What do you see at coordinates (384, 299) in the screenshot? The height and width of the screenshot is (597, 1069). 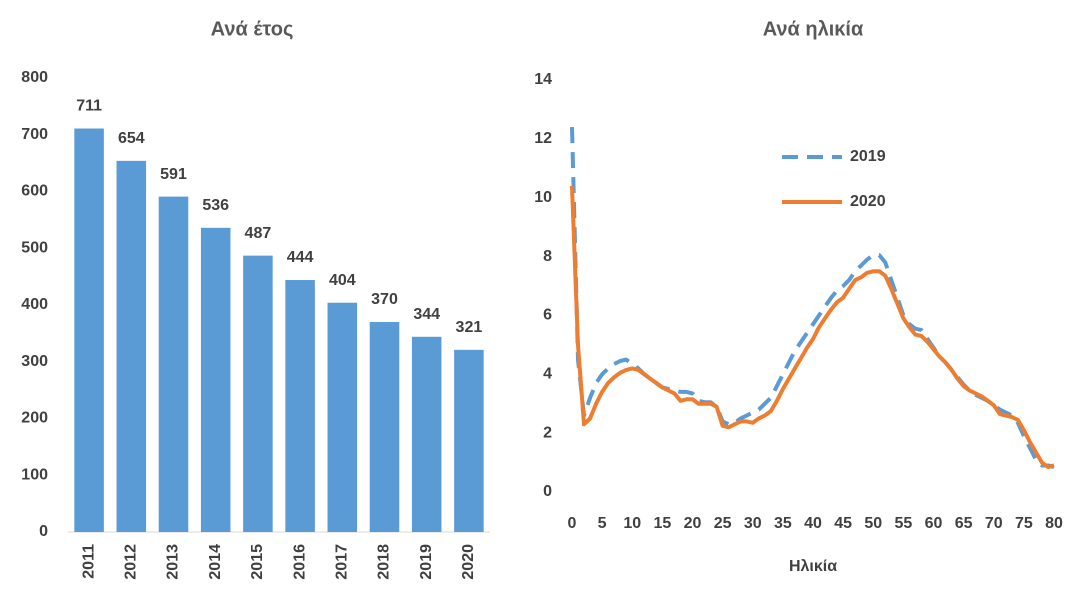 I see `data-label: 370` at bounding box center [384, 299].